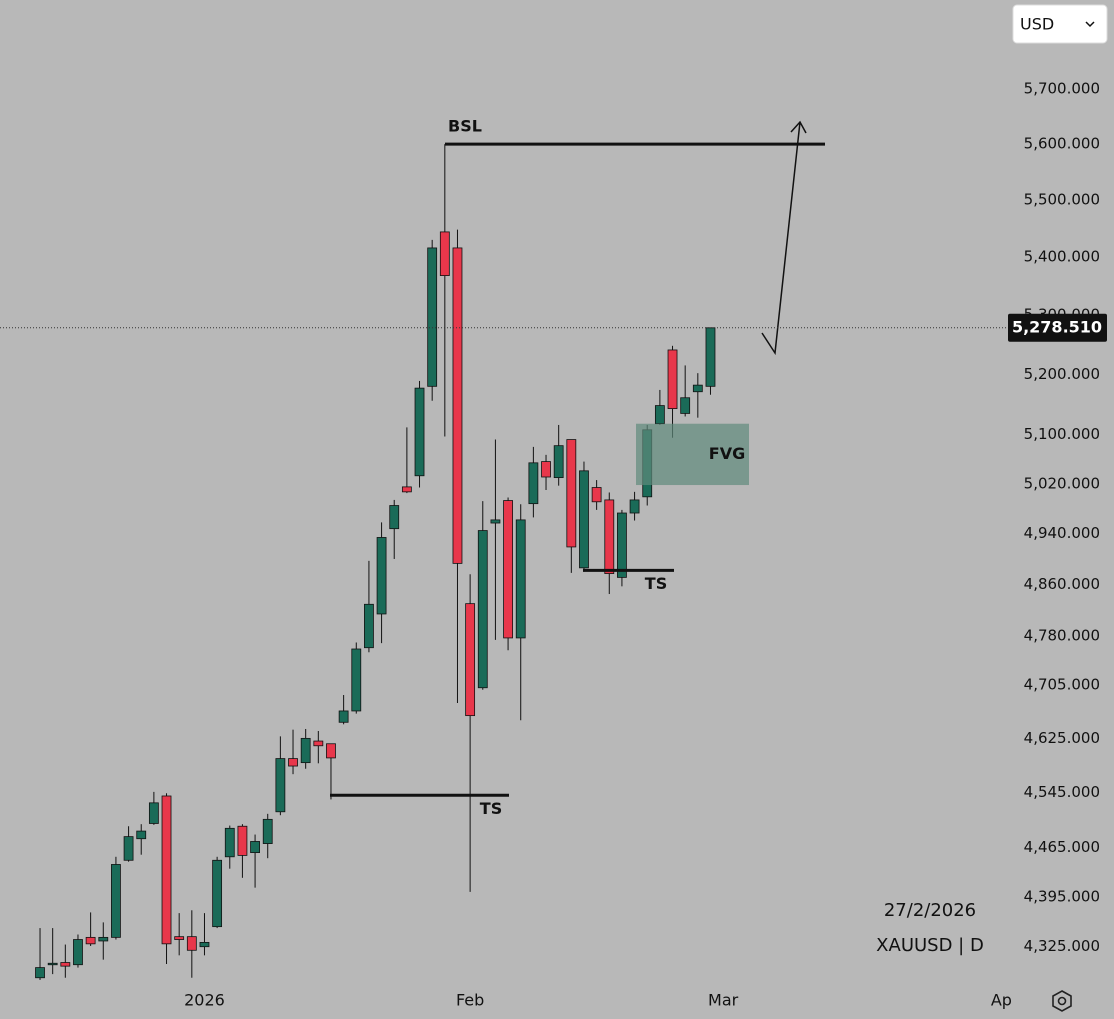  Describe the element at coordinates (1062, 533) in the screenshot. I see `y-tick-label: 4,940.000` at that location.